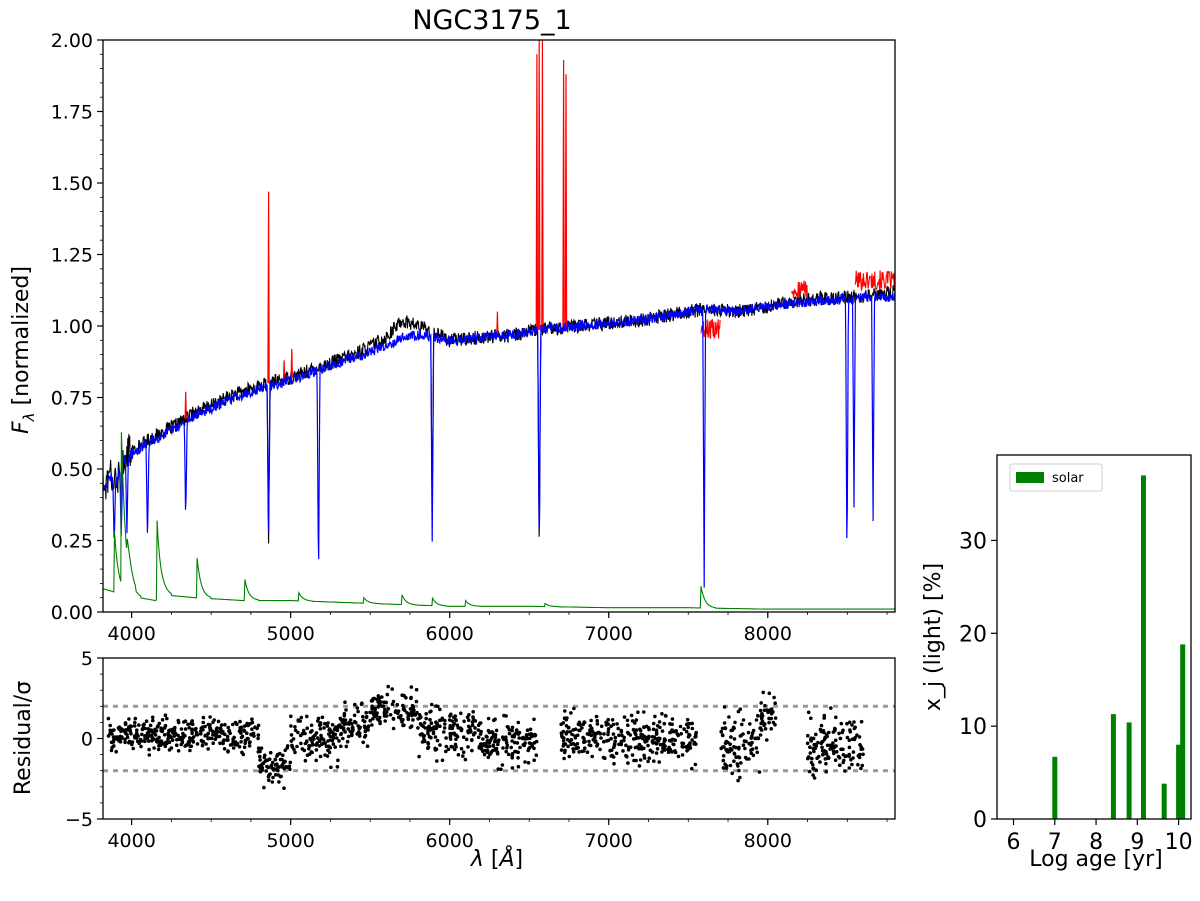 The image size is (1200, 901). Describe the element at coordinates (450, 841) in the screenshot. I see `x-tick-label: 6000` at that location.